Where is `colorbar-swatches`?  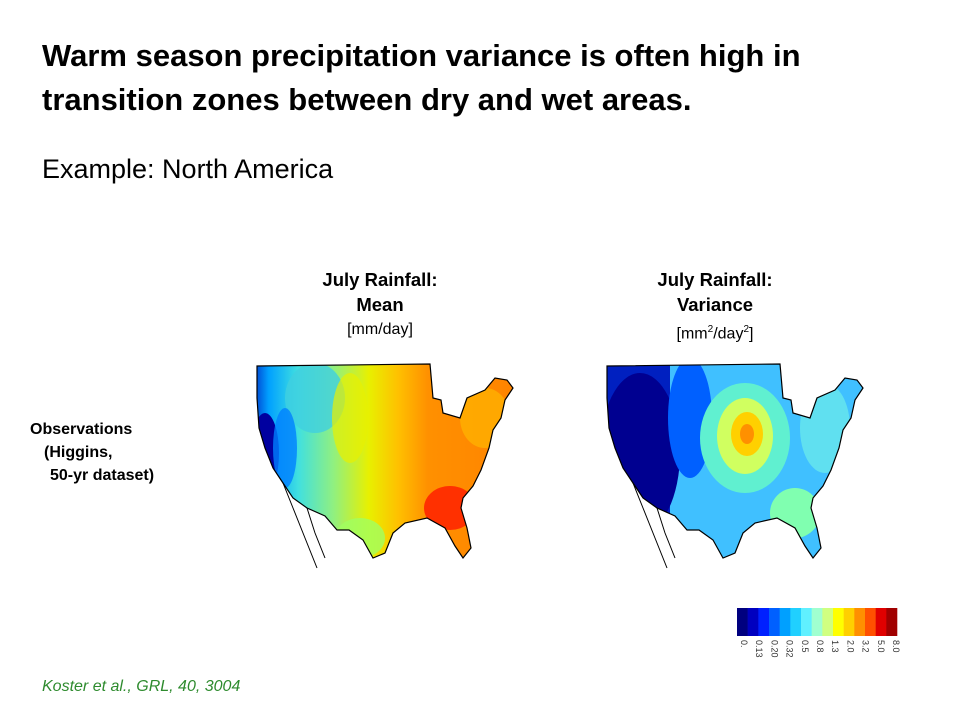 colorbar-swatches is located at coordinates (817, 622).